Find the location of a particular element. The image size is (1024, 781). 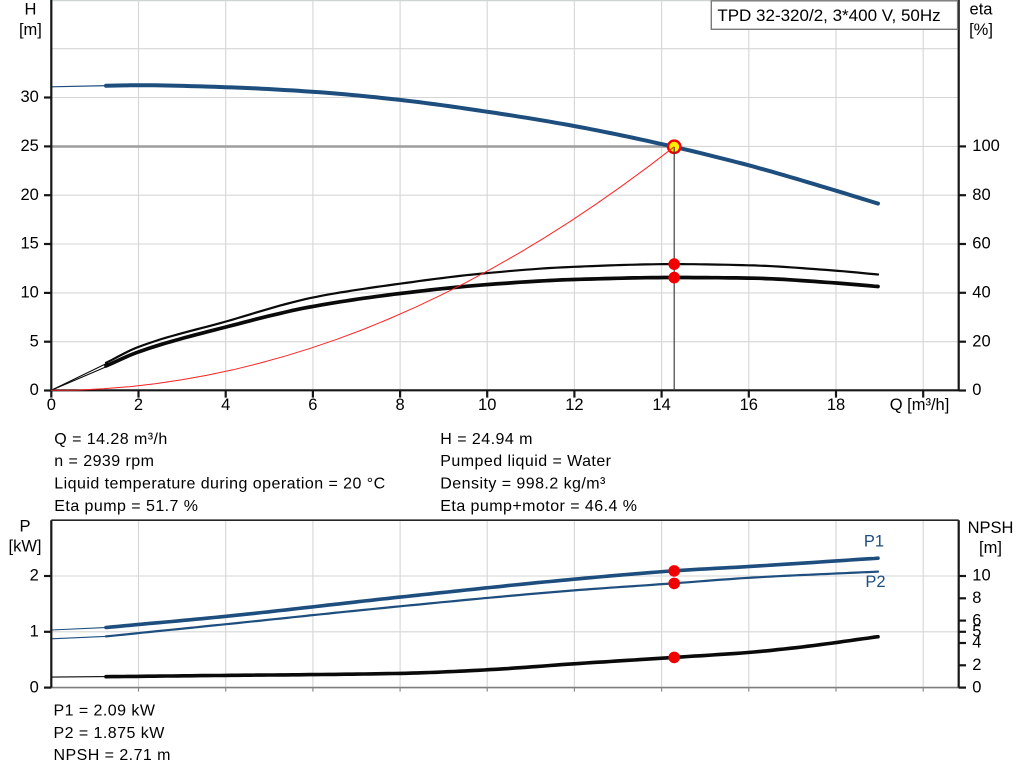

svg-text: Eta pump+motor = 46.4 % is located at coordinates (538, 506).